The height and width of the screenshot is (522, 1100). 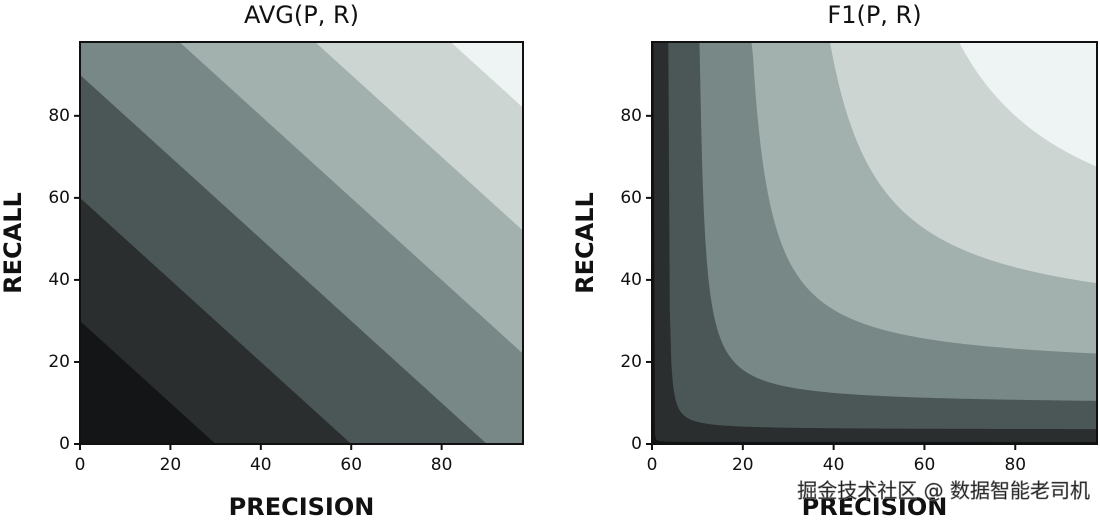 What do you see at coordinates (874, 15) in the screenshot?
I see `chart-title: F1(P, R)` at bounding box center [874, 15].